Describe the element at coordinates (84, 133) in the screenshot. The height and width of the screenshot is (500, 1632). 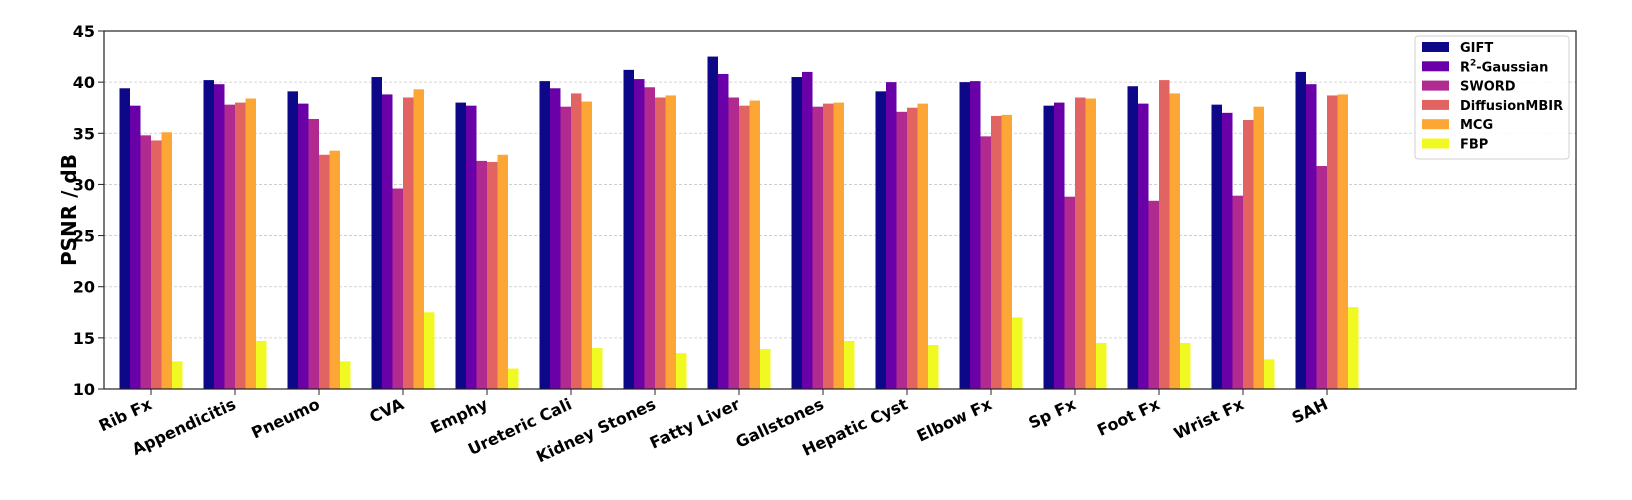
I see `y-tick-label: 35` at that location.